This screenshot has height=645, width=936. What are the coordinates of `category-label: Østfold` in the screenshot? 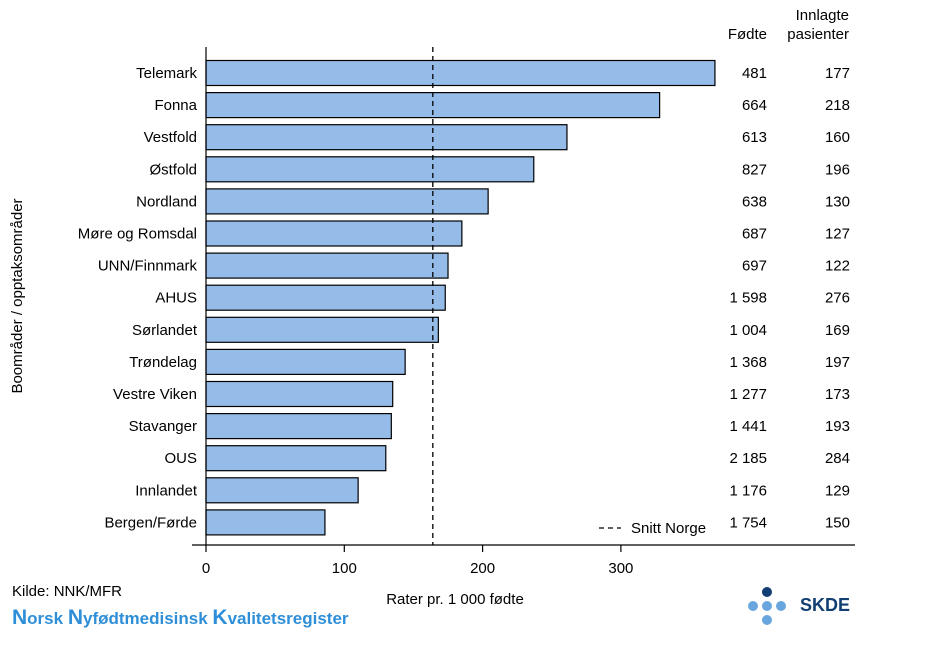 It's located at (173, 169).